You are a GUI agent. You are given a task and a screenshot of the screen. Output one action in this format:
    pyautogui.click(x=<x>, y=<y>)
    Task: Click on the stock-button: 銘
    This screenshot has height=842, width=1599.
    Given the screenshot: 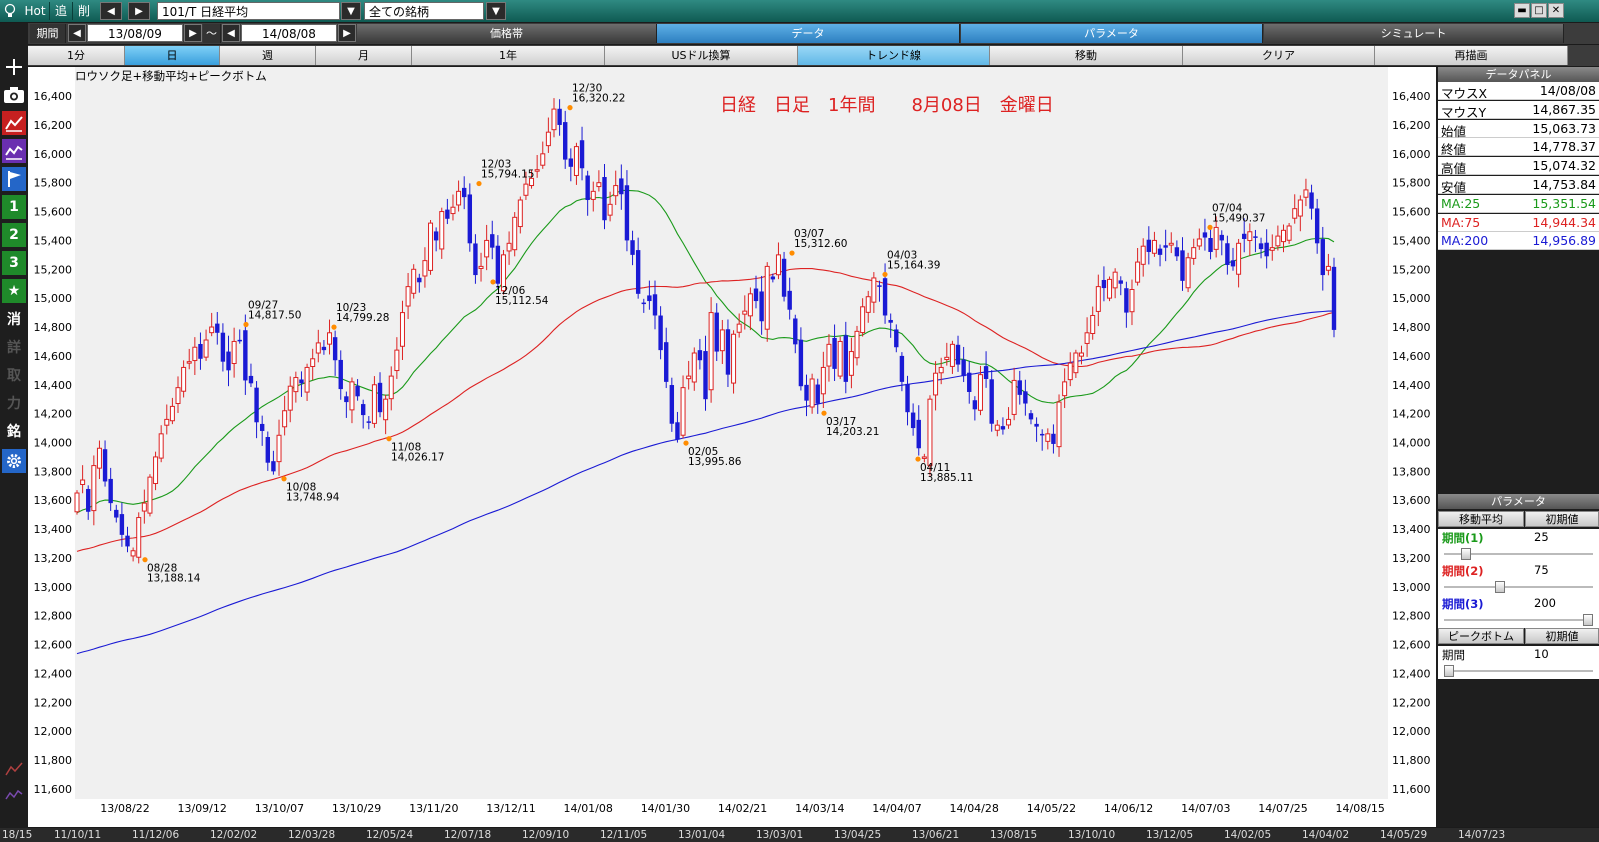 What is the action you would take?
    pyautogui.click(x=14, y=432)
    